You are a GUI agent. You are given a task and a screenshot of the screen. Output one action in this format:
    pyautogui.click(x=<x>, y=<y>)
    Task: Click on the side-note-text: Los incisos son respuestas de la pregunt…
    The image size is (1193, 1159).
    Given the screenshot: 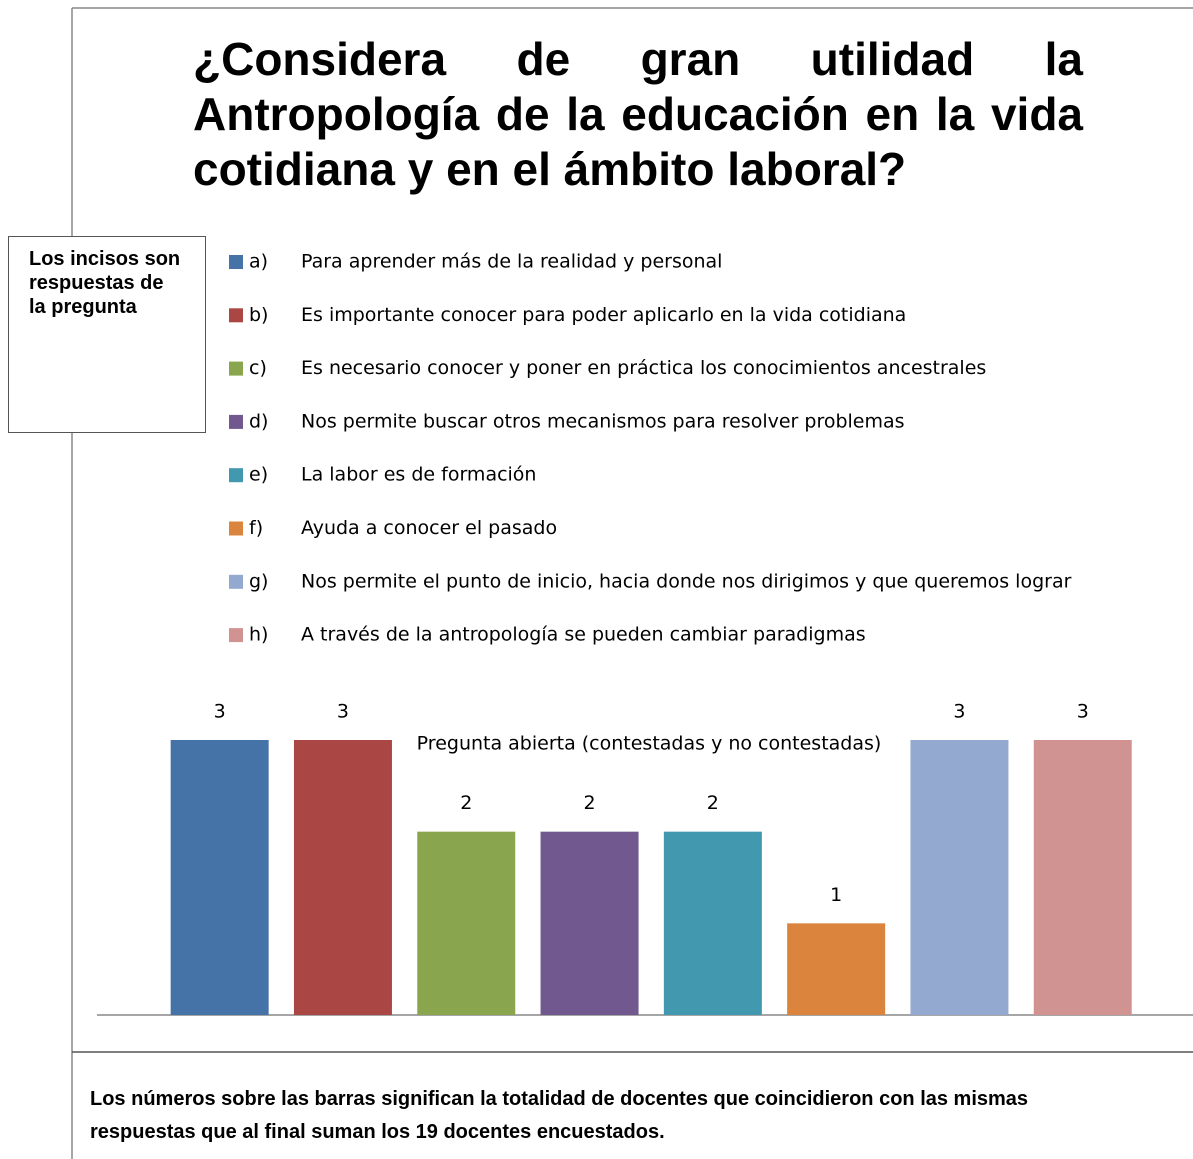 What is the action you would take?
    pyautogui.click(x=105, y=283)
    